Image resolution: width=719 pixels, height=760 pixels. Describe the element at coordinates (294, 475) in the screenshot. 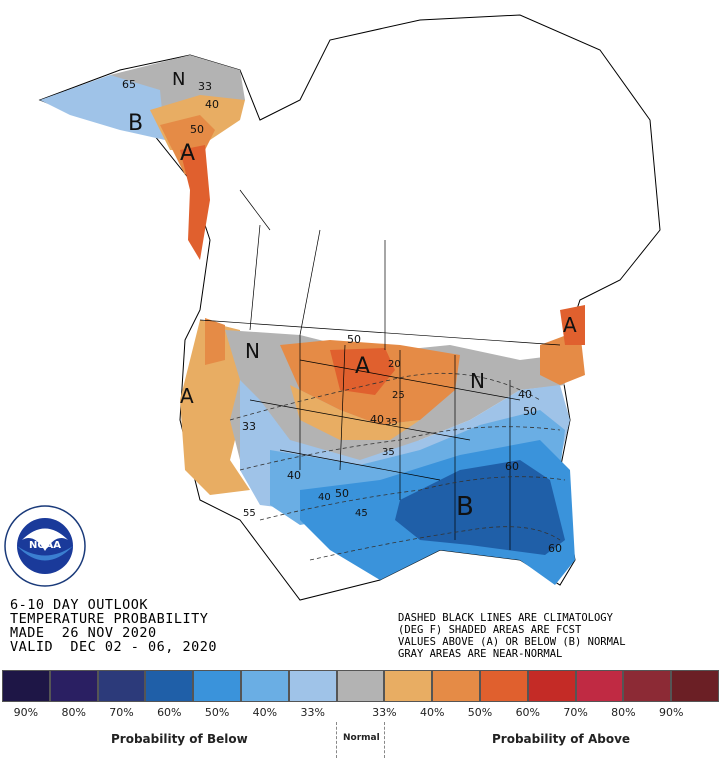

I see `contour-label-9: 40` at that location.